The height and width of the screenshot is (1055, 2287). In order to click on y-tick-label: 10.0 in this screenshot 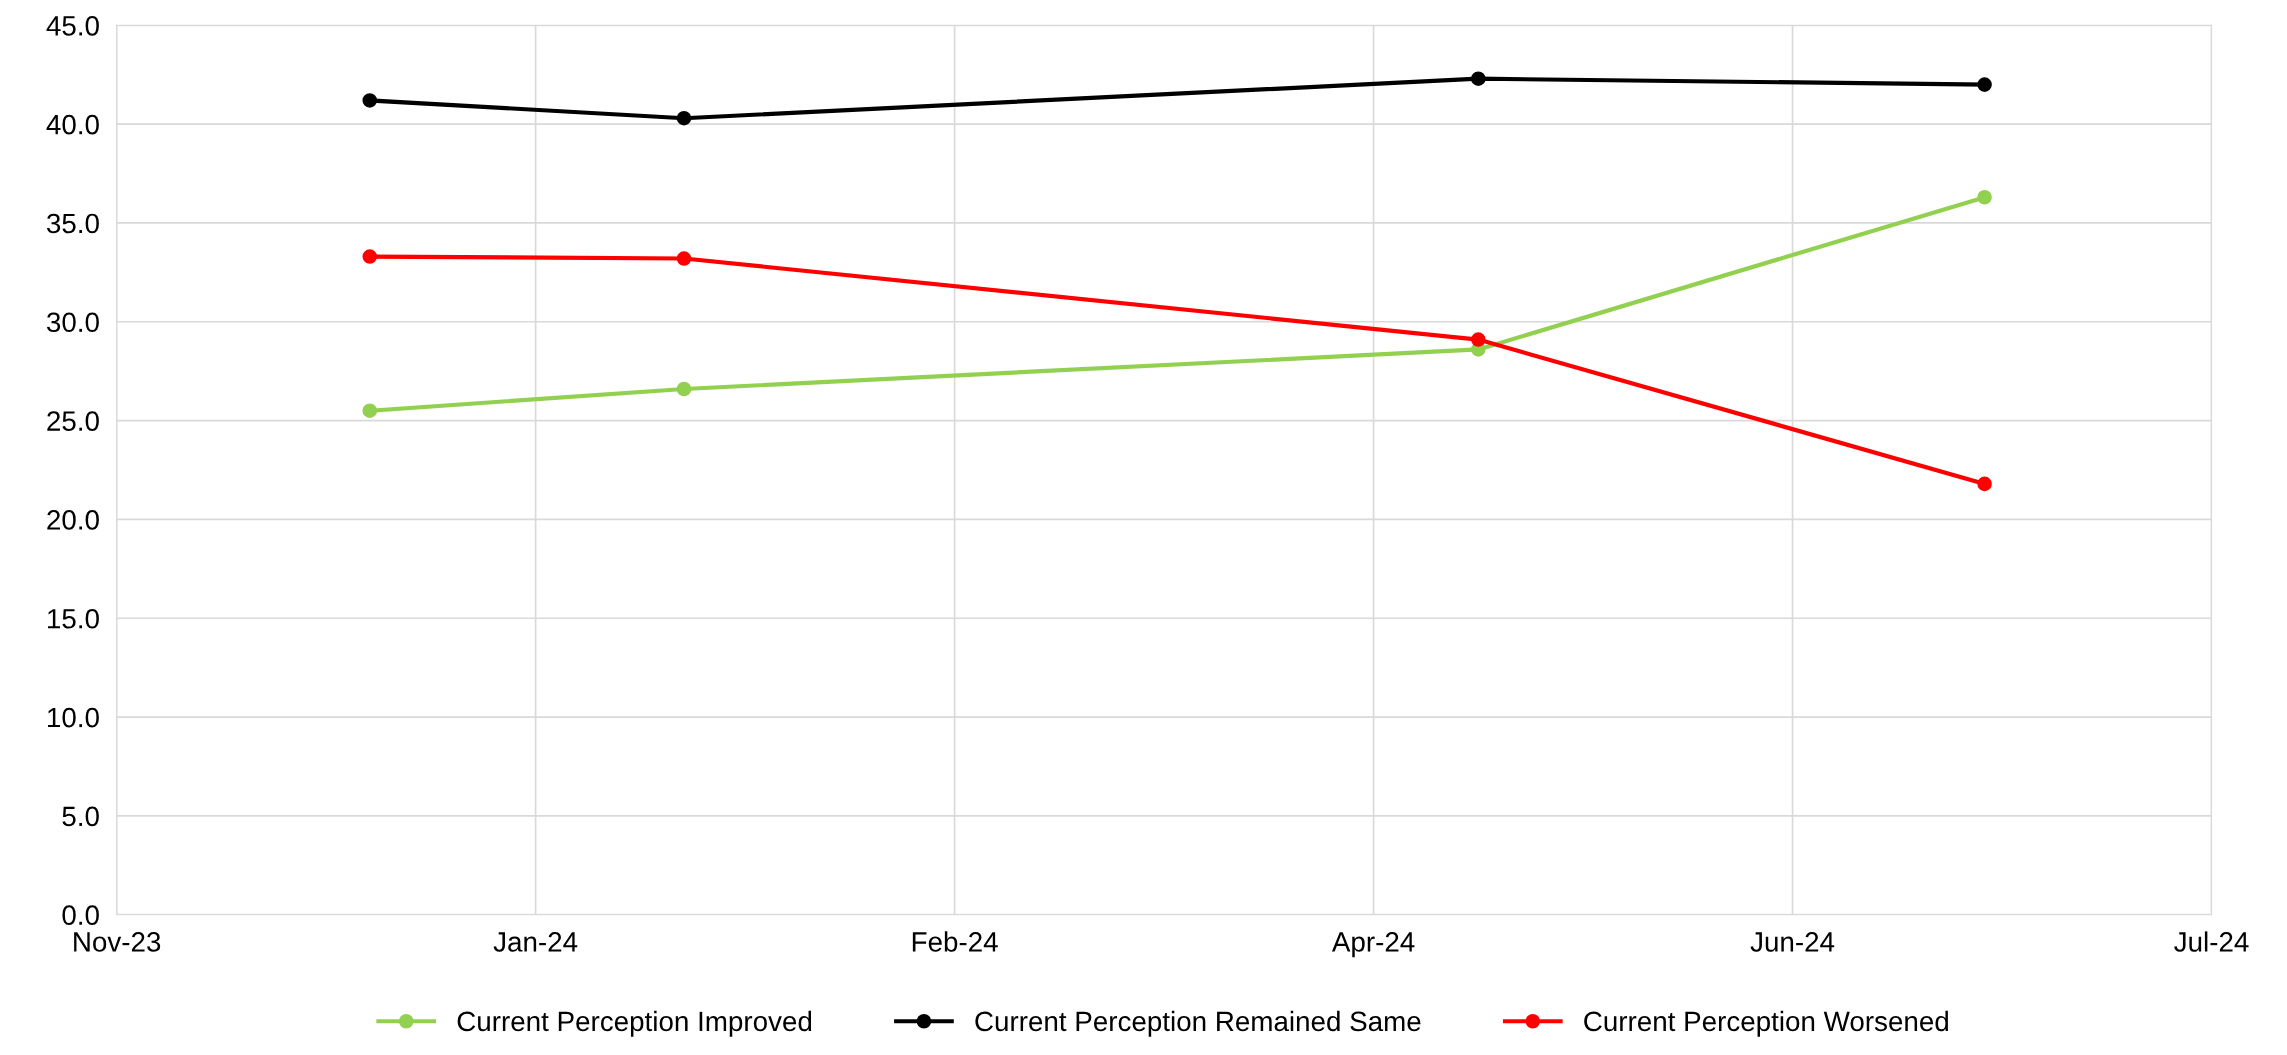, I will do `click(73, 717)`.